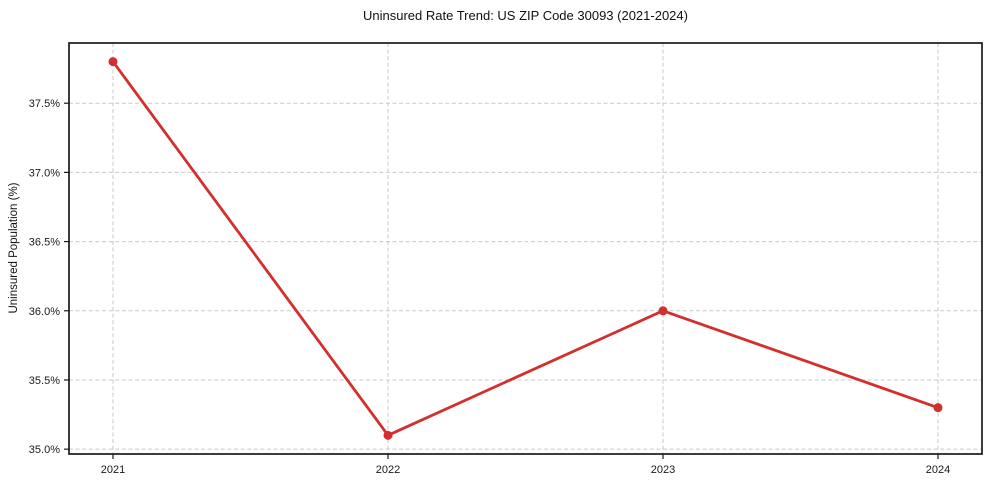 The image size is (989, 490). What do you see at coordinates (44, 243) in the screenshot?
I see `y-tick-label: 36.5%` at bounding box center [44, 243].